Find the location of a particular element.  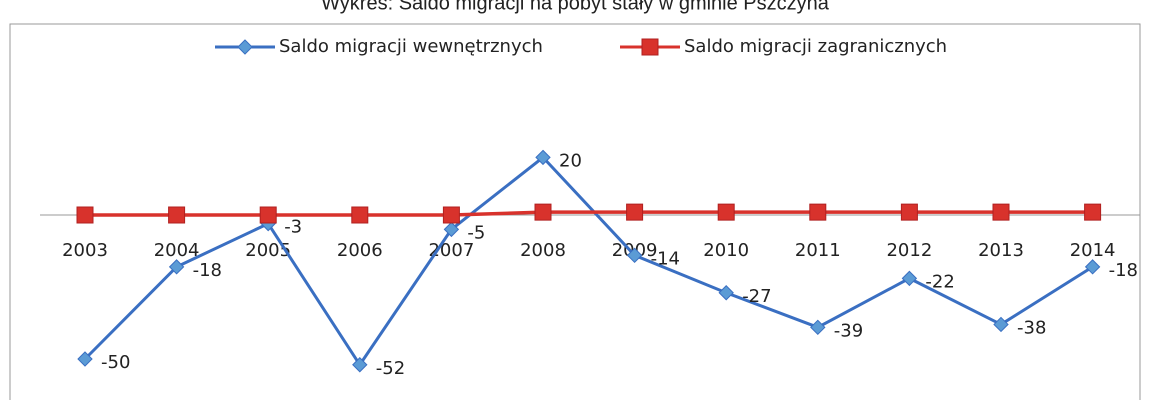

legend-label: Saldo migracji wewnętrznych is located at coordinates (411, 46).